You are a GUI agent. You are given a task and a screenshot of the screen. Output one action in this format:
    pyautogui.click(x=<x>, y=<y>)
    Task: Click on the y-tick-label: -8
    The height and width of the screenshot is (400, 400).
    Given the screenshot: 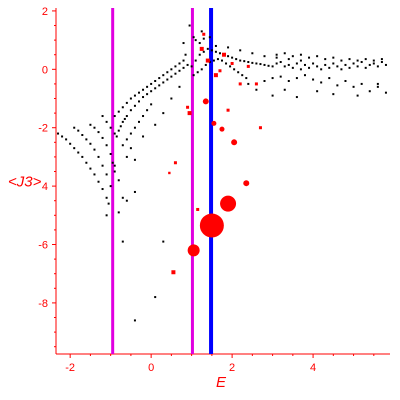 What is the action you would take?
    pyautogui.click(x=43, y=304)
    